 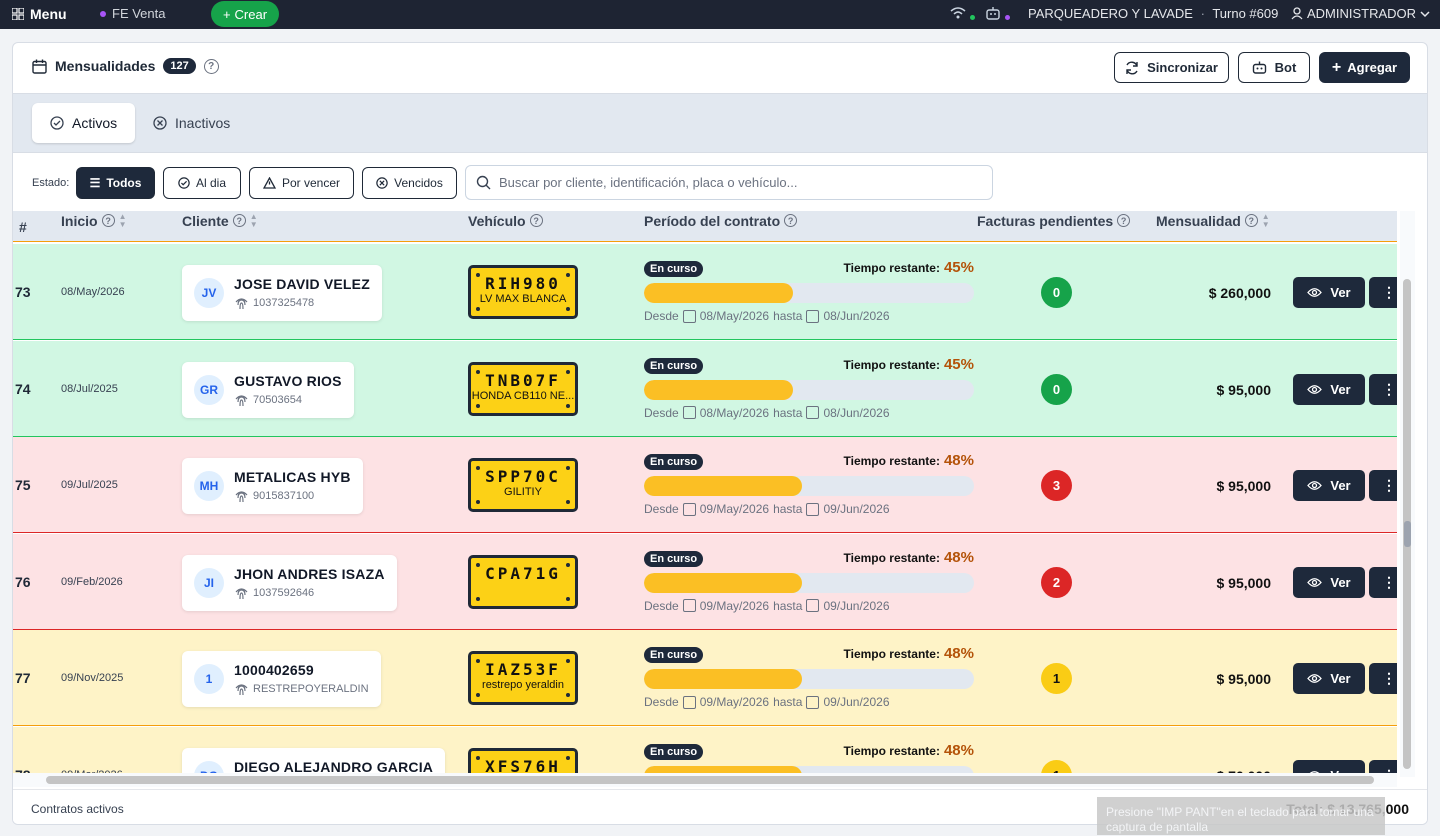 I want to click on menu-button: Menu, so click(x=39, y=14).